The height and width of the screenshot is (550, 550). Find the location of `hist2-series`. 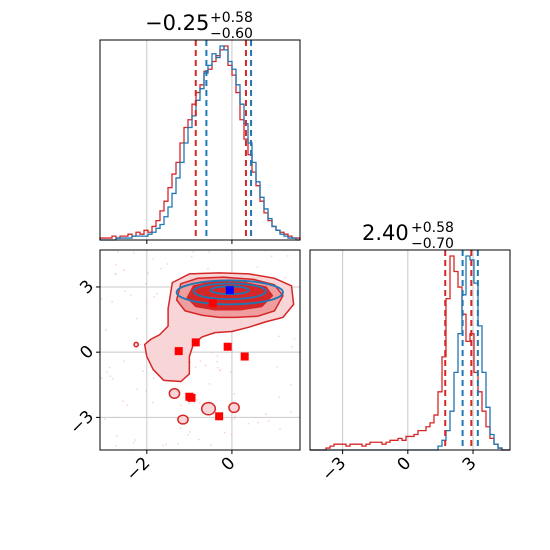

hist2-series is located at coordinates (410, 353).